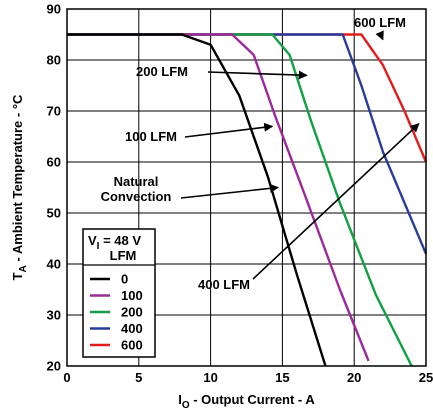  Describe the element at coordinates (98, 246) in the screenshot. I see `legend-title-subscript: I` at that location.